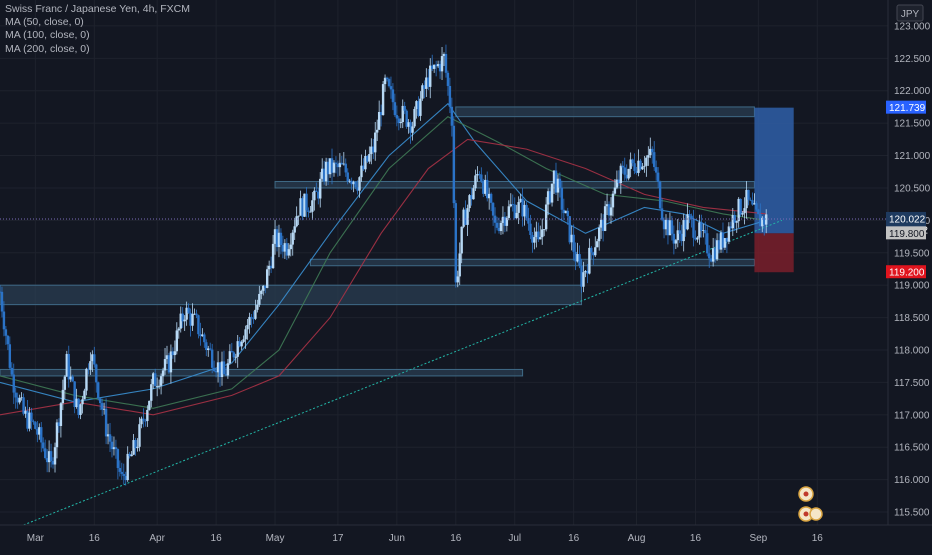 The width and height of the screenshot is (932, 555). What do you see at coordinates (456, 538) in the screenshot?
I see `x-tick-label-7: 16` at bounding box center [456, 538].